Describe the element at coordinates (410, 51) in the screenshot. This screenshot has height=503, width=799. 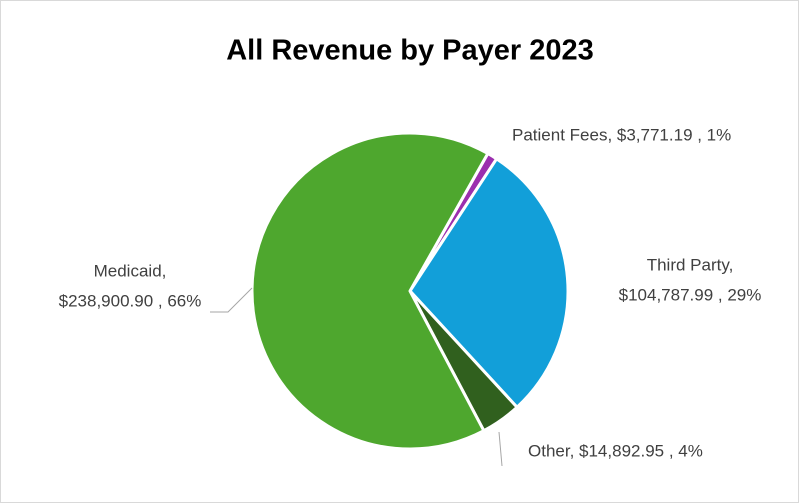
I see `chart-title: All Revenue by Payer 2023` at that location.